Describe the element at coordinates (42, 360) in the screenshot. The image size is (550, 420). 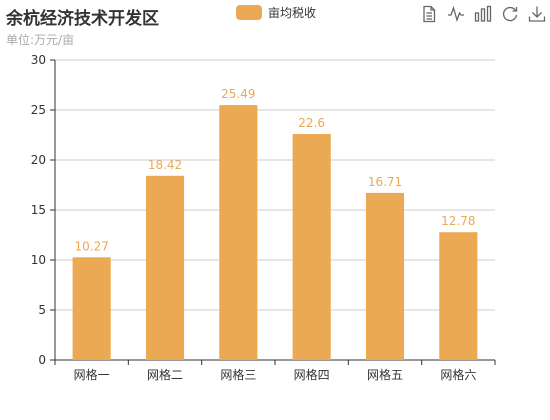
I see `y-tick-label: 0` at that location.